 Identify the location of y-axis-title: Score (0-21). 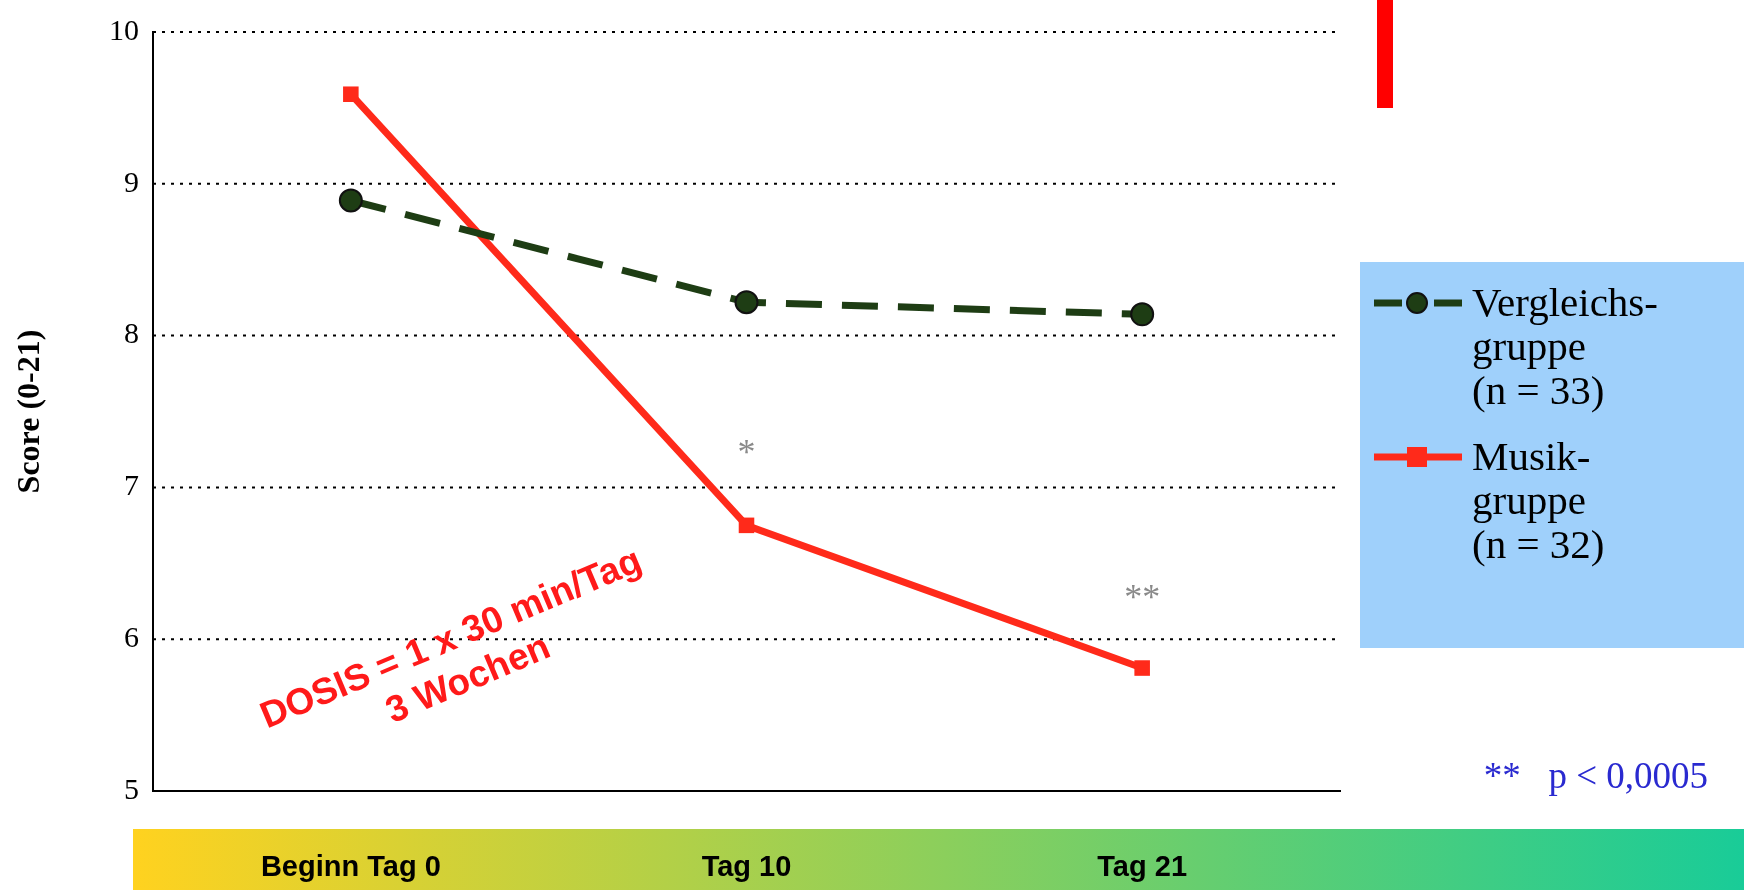
(28, 411).